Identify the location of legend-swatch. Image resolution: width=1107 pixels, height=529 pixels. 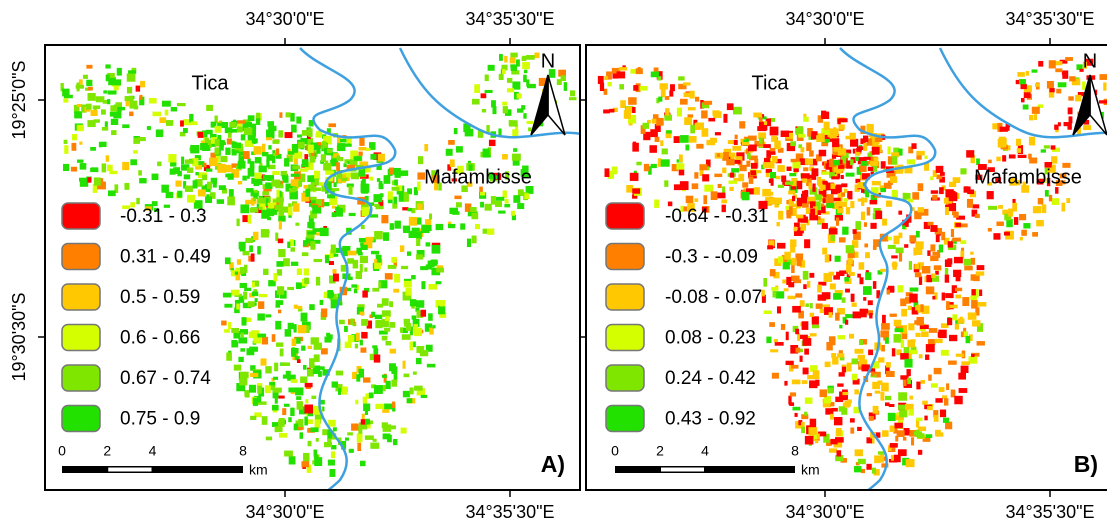
(625, 297).